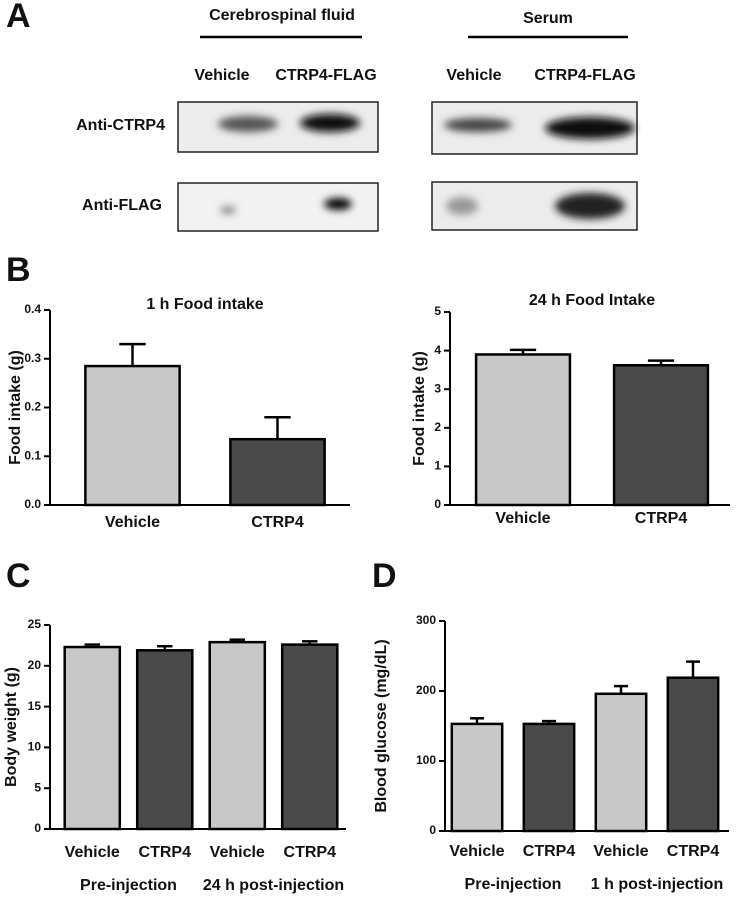 This screenshot has width=745, height=898. What do you see at coordinates (204, 304) in the screenshot?
I see `chart-title: 1 h Food intake` at bounding box center [204, 304].